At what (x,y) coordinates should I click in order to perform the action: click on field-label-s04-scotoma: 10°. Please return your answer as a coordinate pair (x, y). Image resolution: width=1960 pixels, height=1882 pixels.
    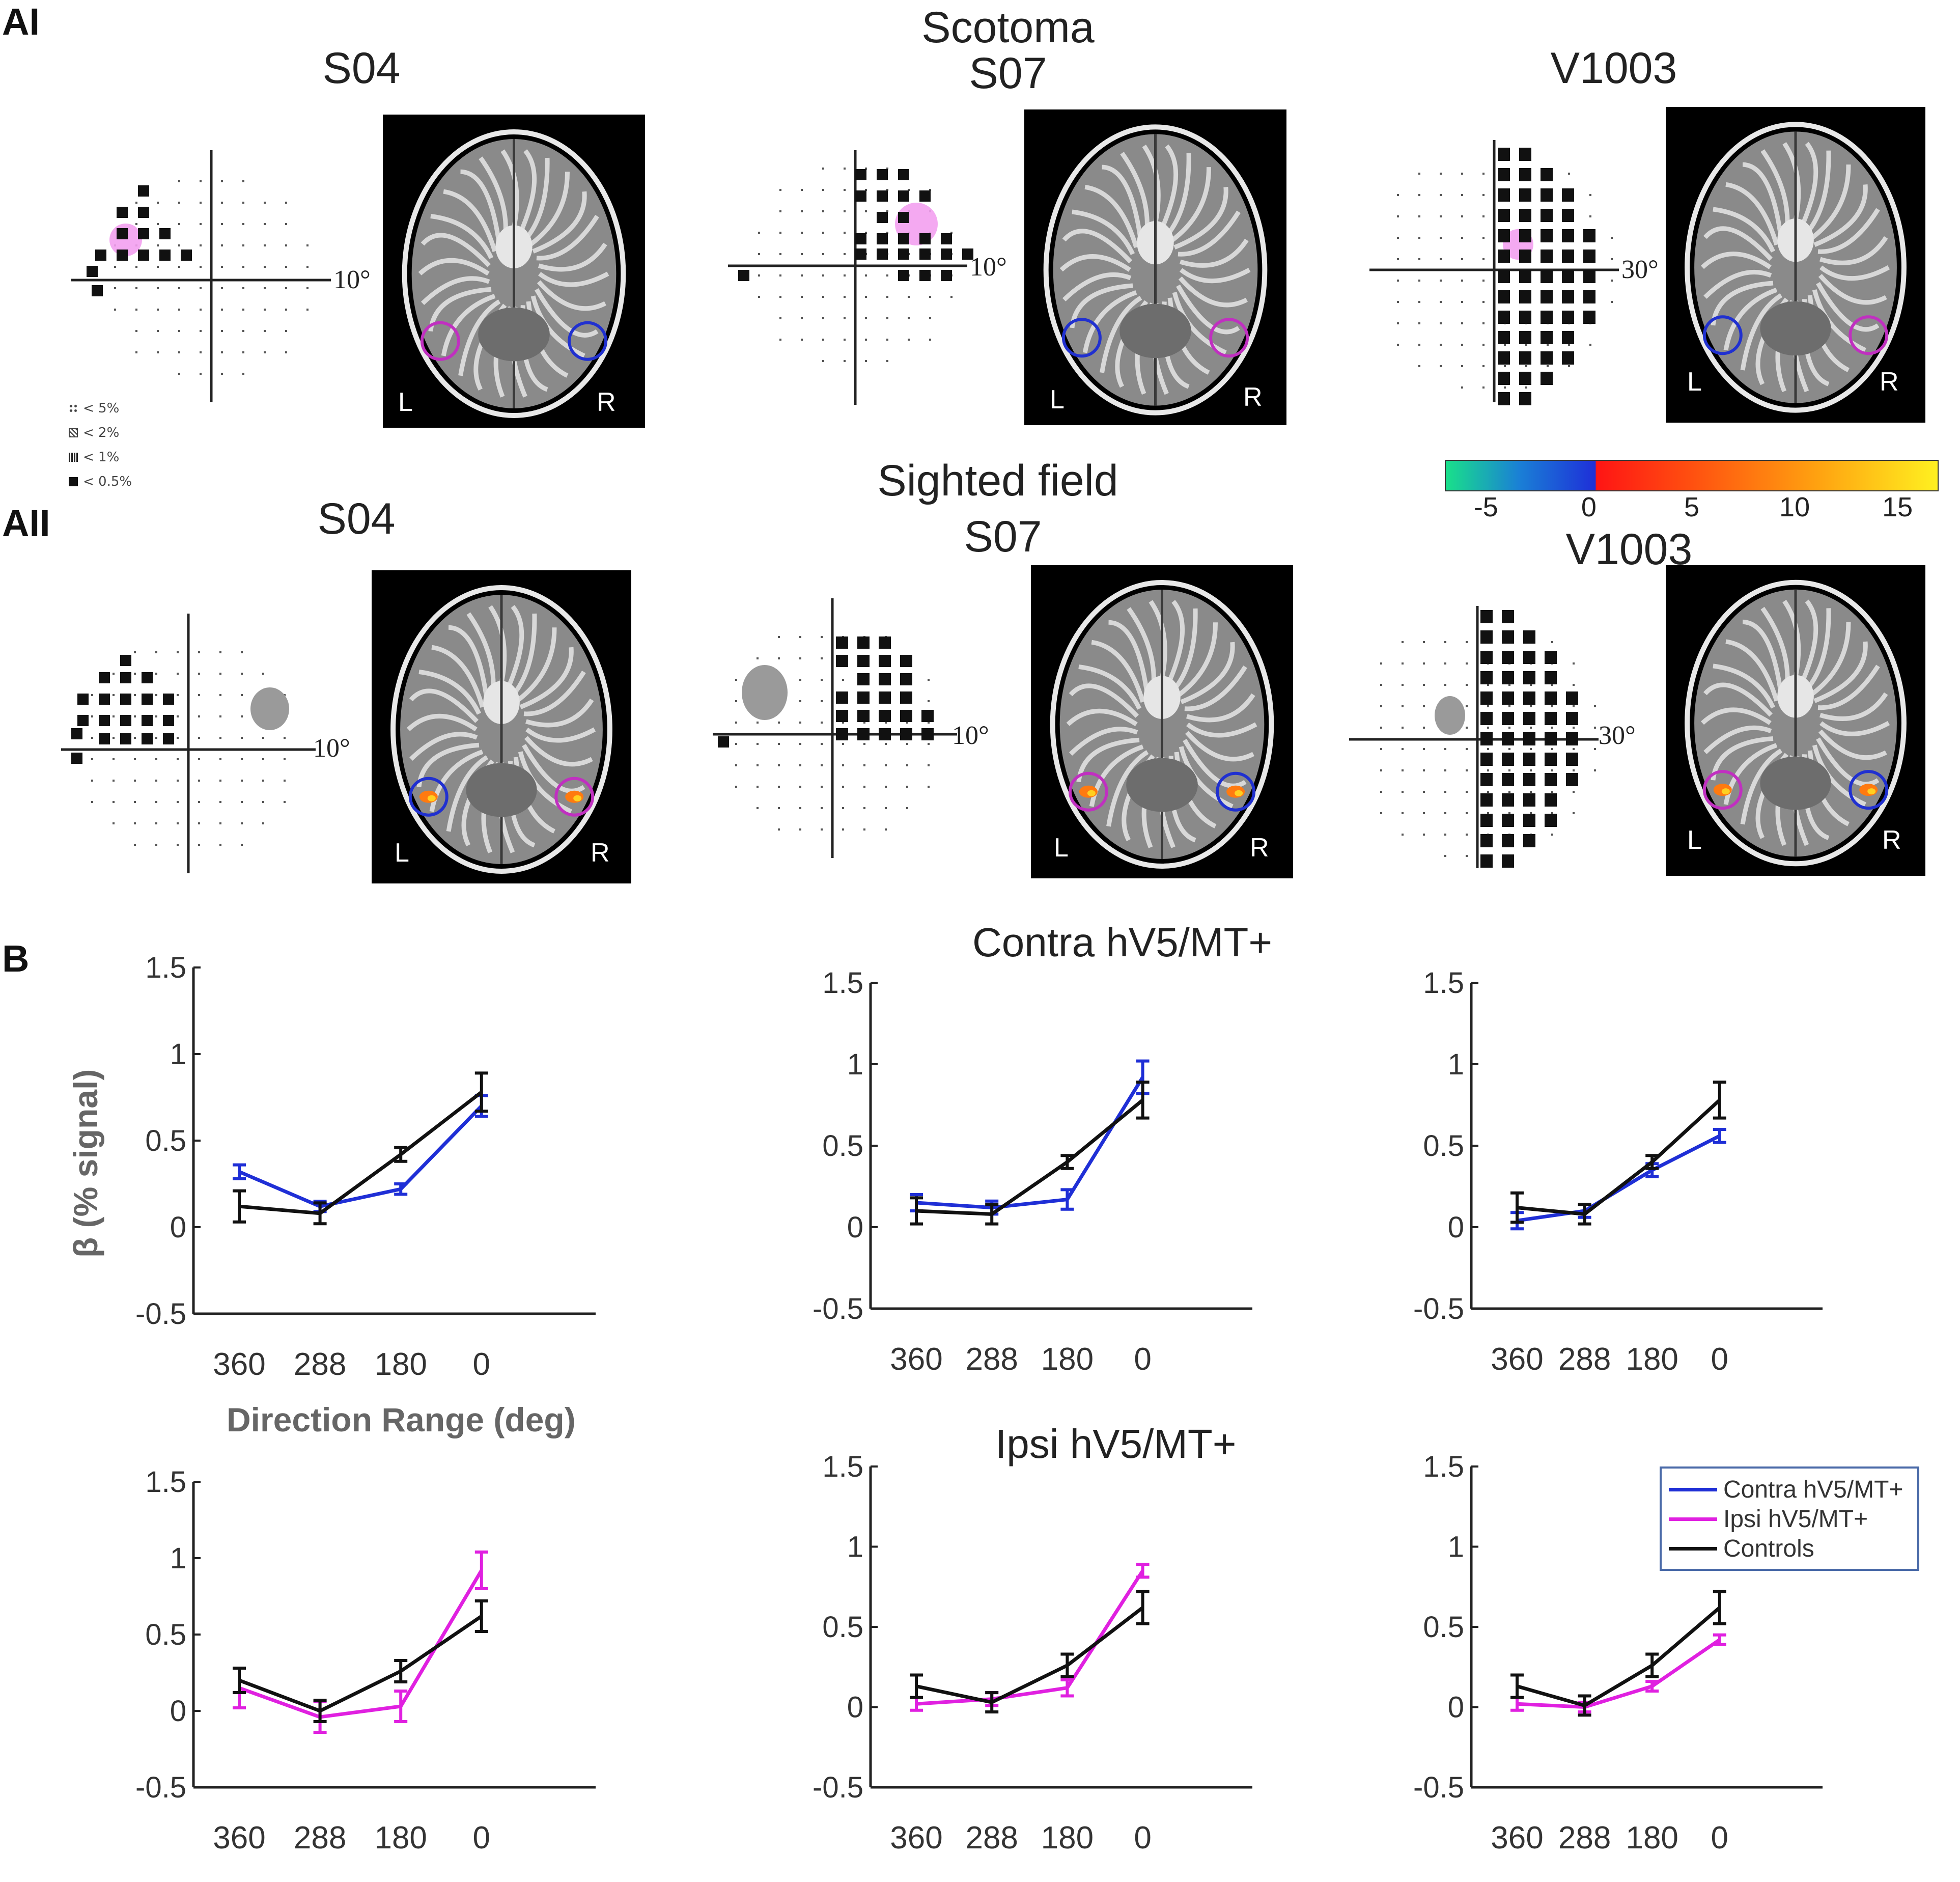
    Looking at the image, I should click on (352, 279).